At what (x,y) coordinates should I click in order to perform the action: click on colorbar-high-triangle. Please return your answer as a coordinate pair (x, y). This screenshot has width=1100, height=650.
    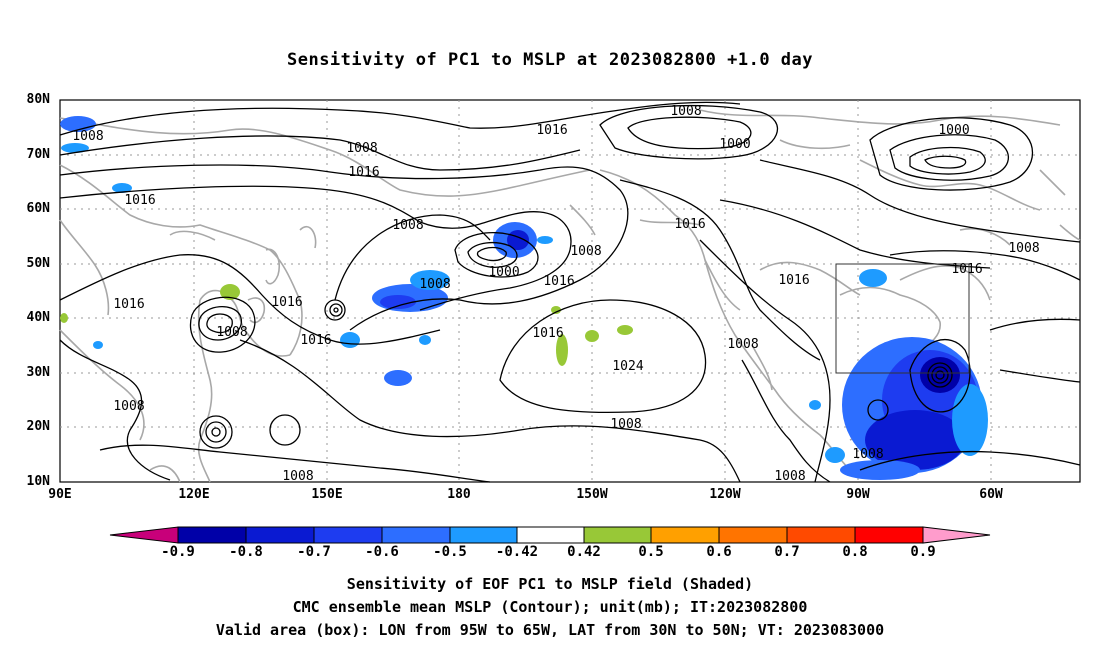
    Looking at the image, I should click on (956, 535).